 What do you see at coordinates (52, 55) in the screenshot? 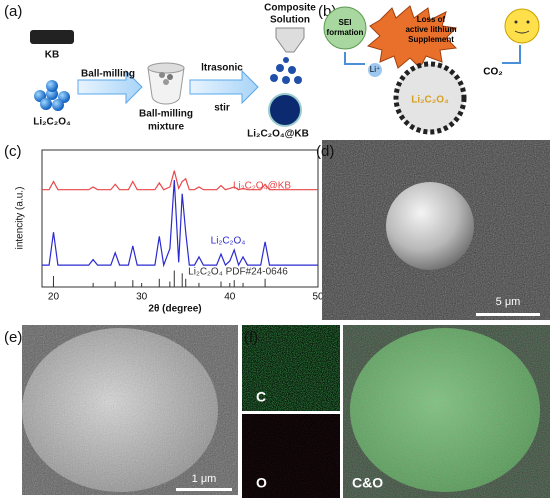
I see `kb-label: KB` at bounding box center [52, 55].